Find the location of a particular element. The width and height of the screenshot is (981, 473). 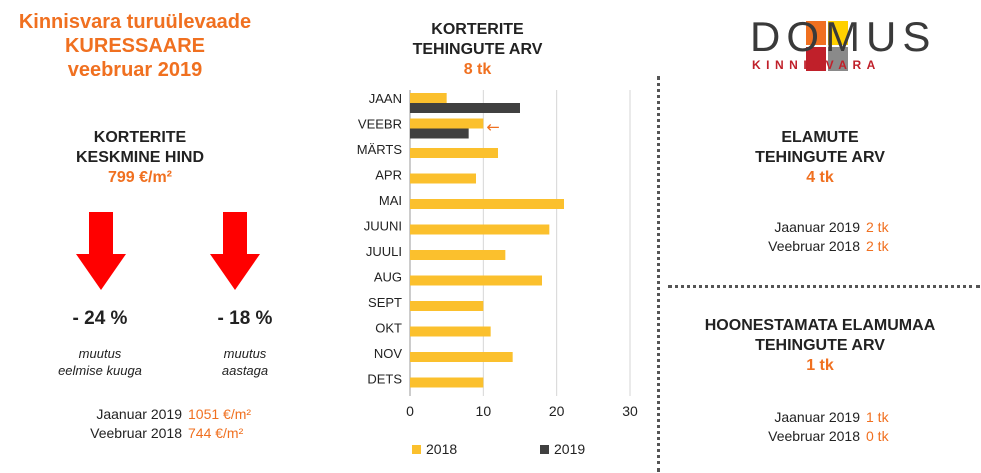

category-label: AUG is located at coordinates (388, 277).